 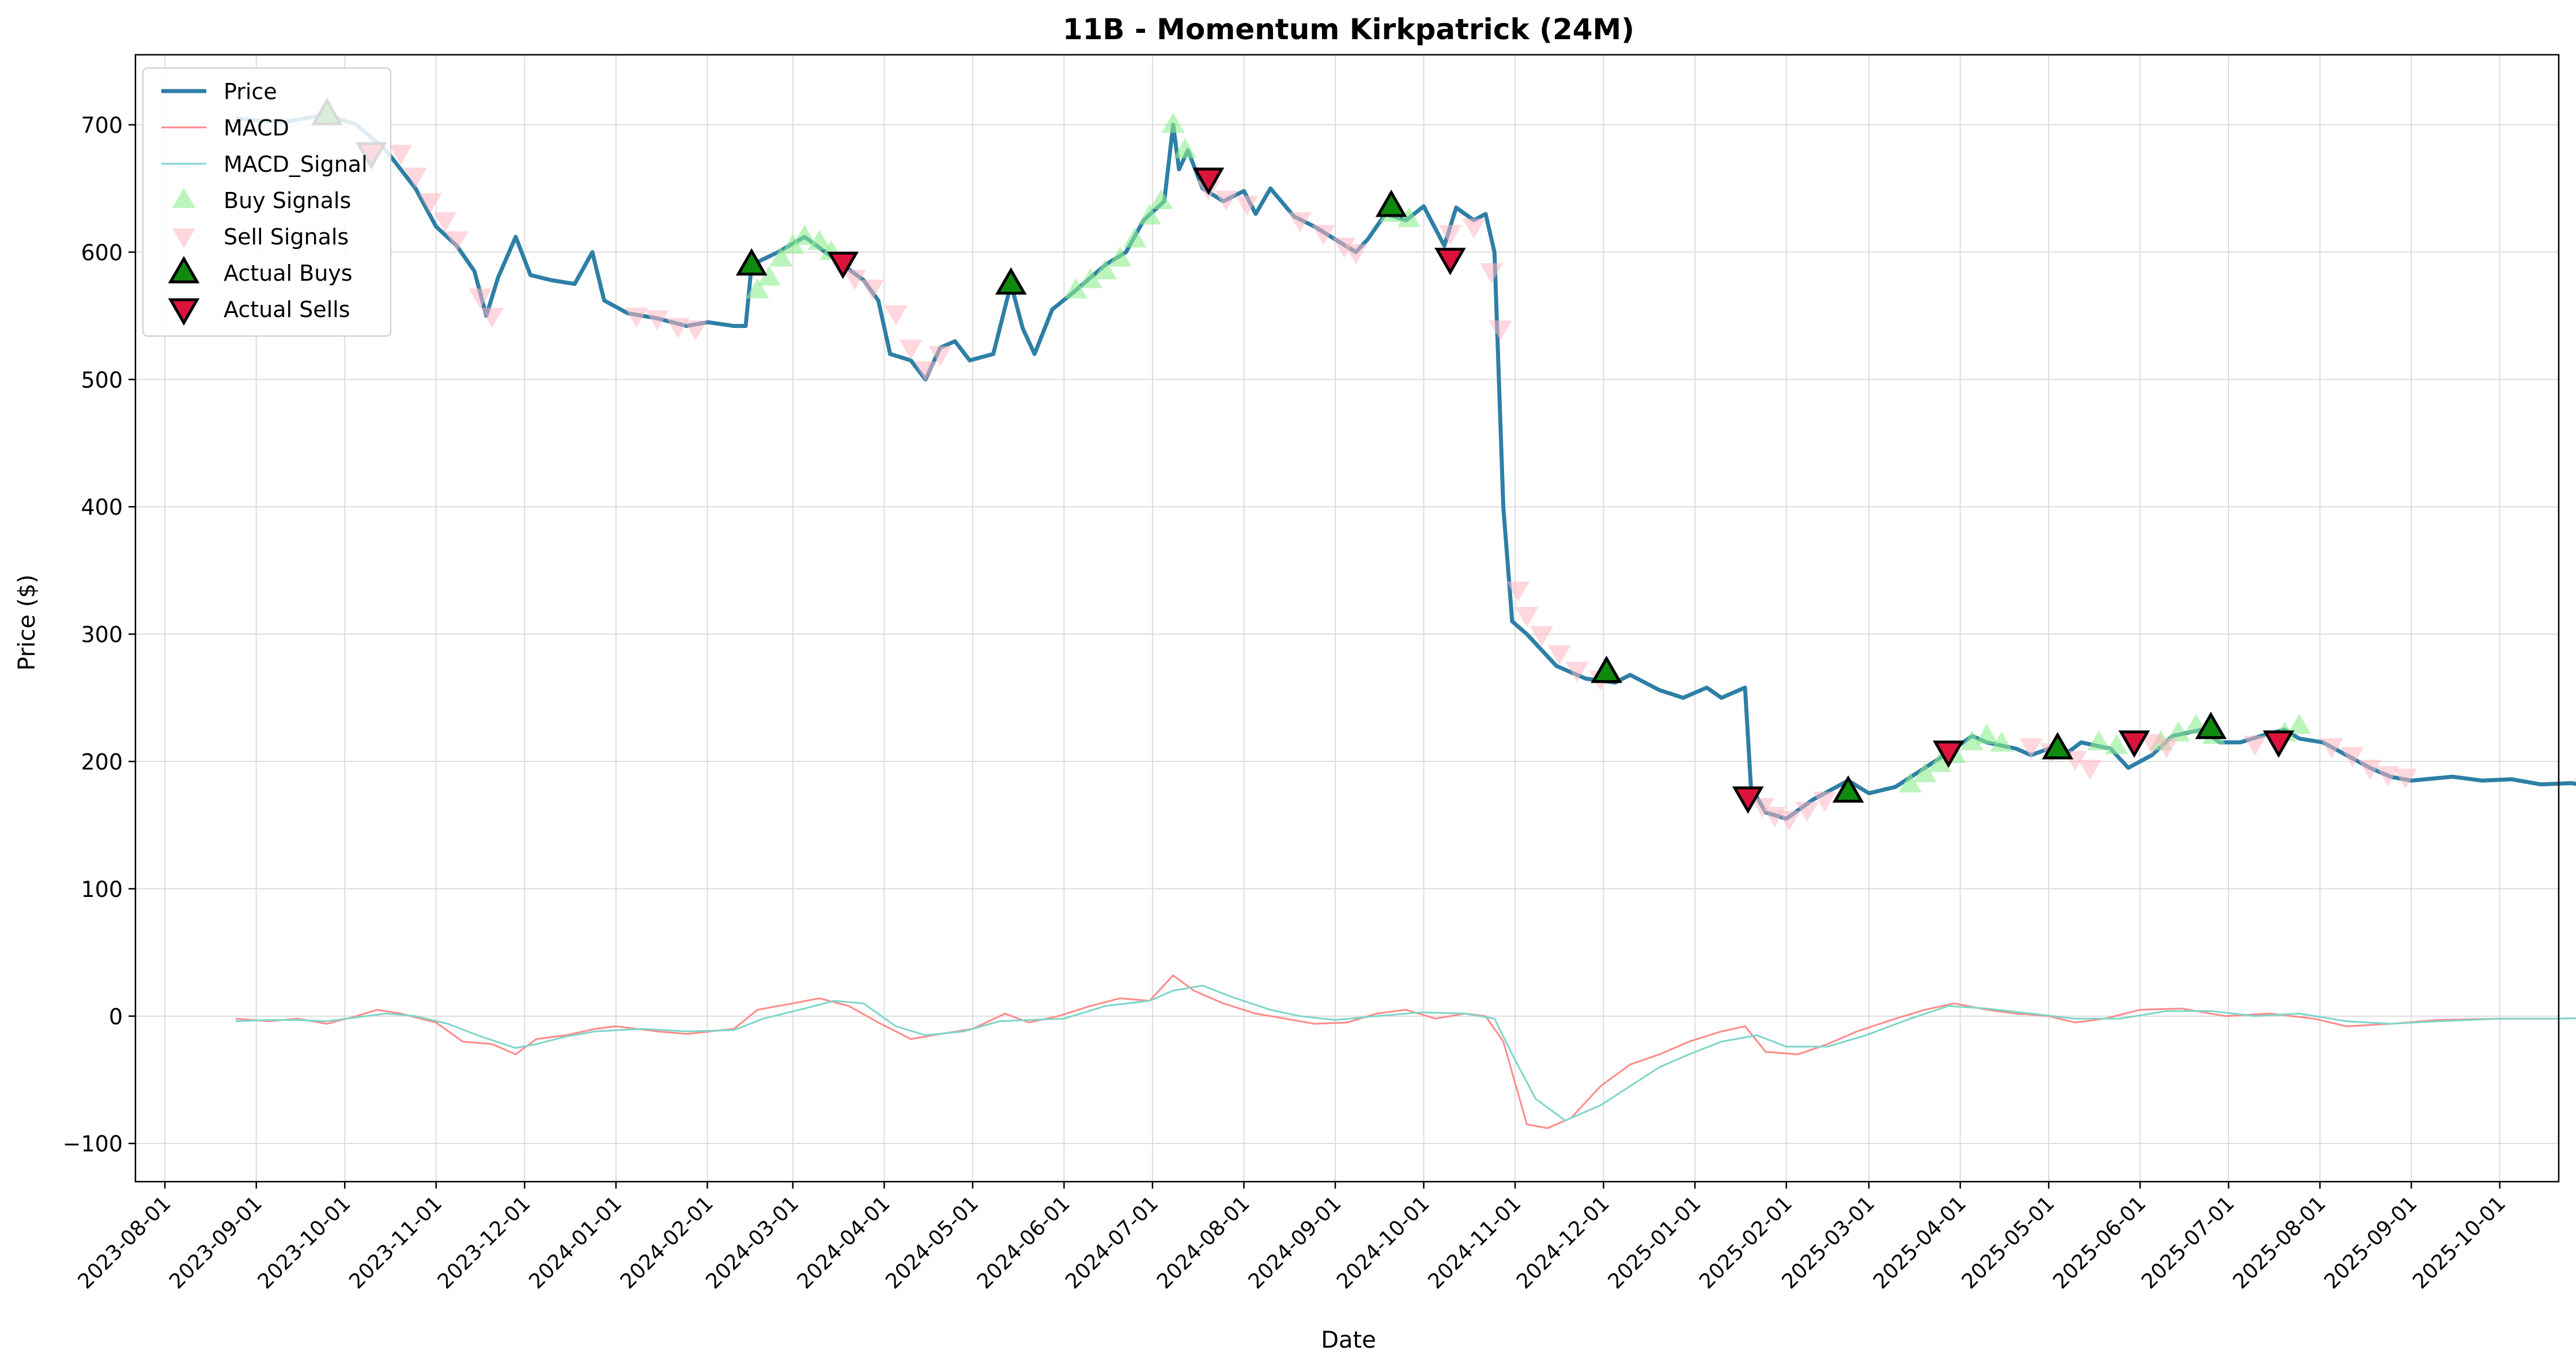 What do you see at coordinates (102, 762) in the screenshot?
I see `y-tick-label: 200` at bounding box center [102, 762].